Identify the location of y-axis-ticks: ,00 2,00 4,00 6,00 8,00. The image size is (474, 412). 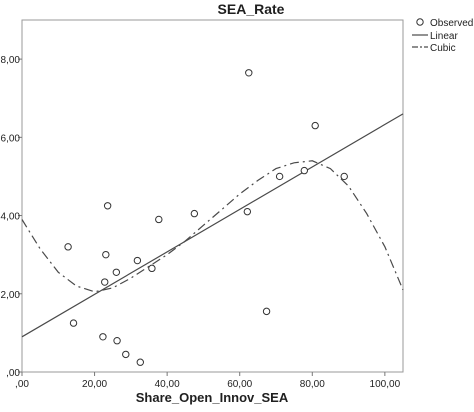
(11, 217).